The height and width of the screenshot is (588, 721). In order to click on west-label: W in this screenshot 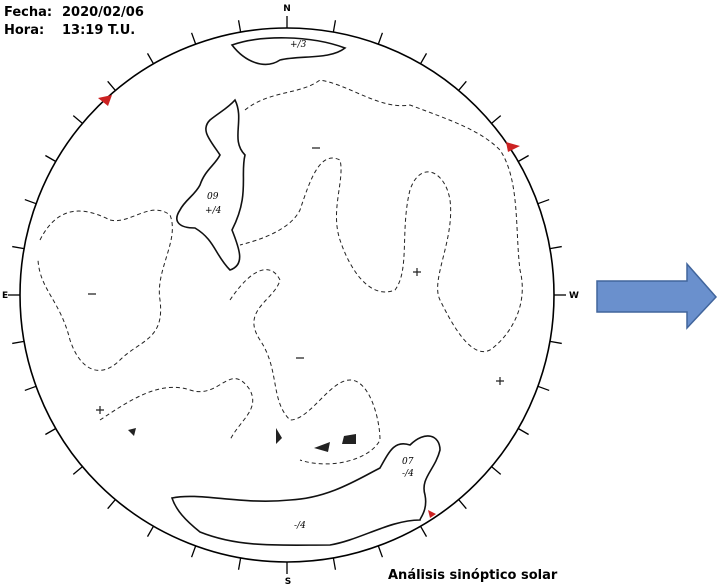, I will do `click(574, 296)`.